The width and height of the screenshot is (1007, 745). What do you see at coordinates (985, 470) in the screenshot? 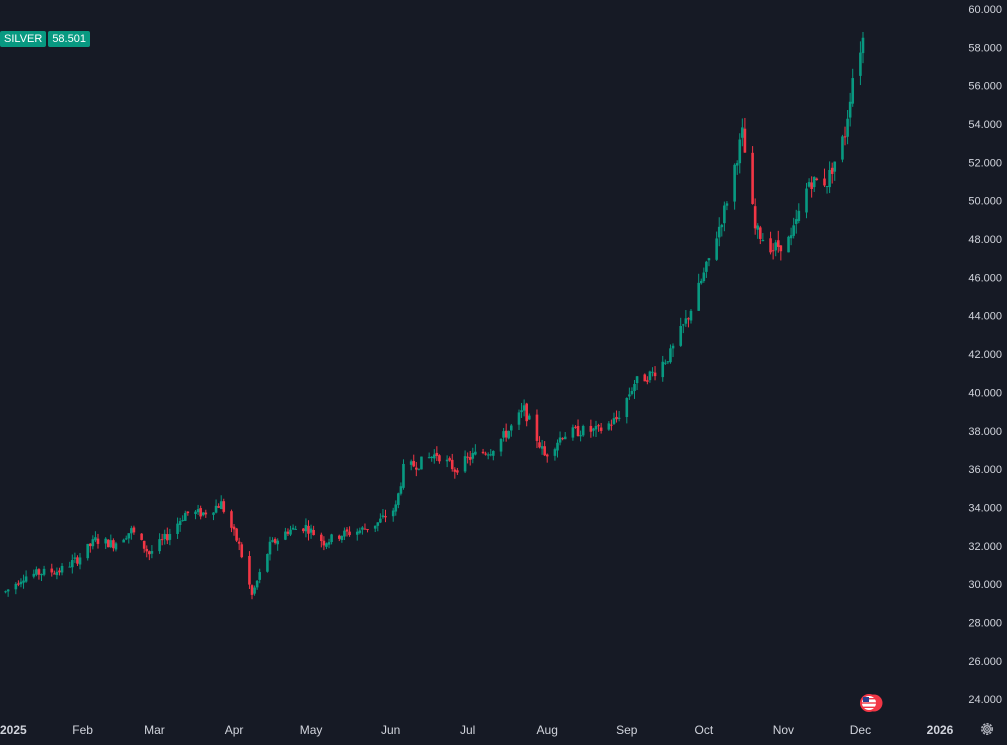
I see `y-tick-label: 36.000` at bounding box center [985, 470].